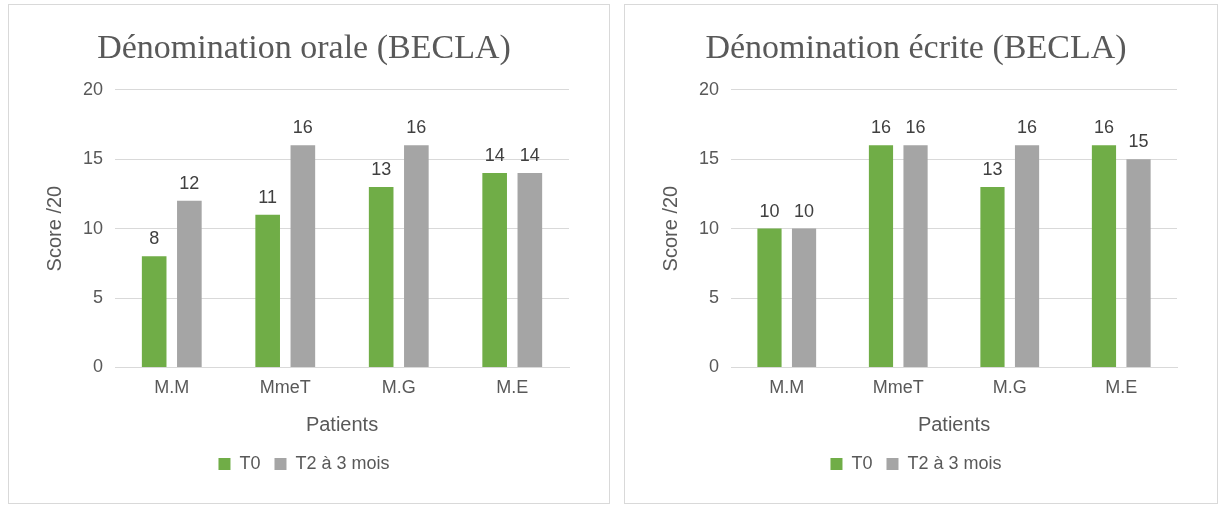  Describe the element at coordinates (916, 47) in the screenshot. I see `chart-title: Dénomination écrite (BECLA)` at that location.